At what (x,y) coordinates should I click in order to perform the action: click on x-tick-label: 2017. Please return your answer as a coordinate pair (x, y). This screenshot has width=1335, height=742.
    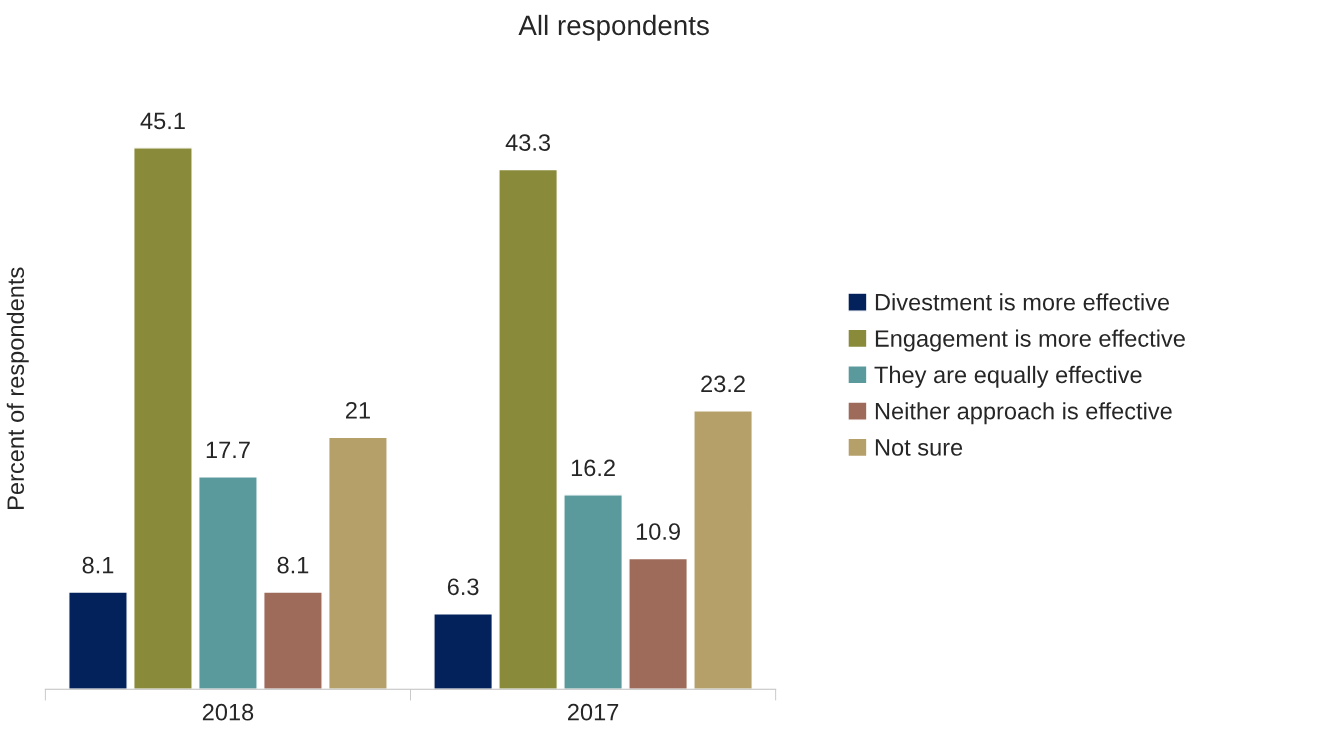
    Looking at the image, I should click on (593, 712).